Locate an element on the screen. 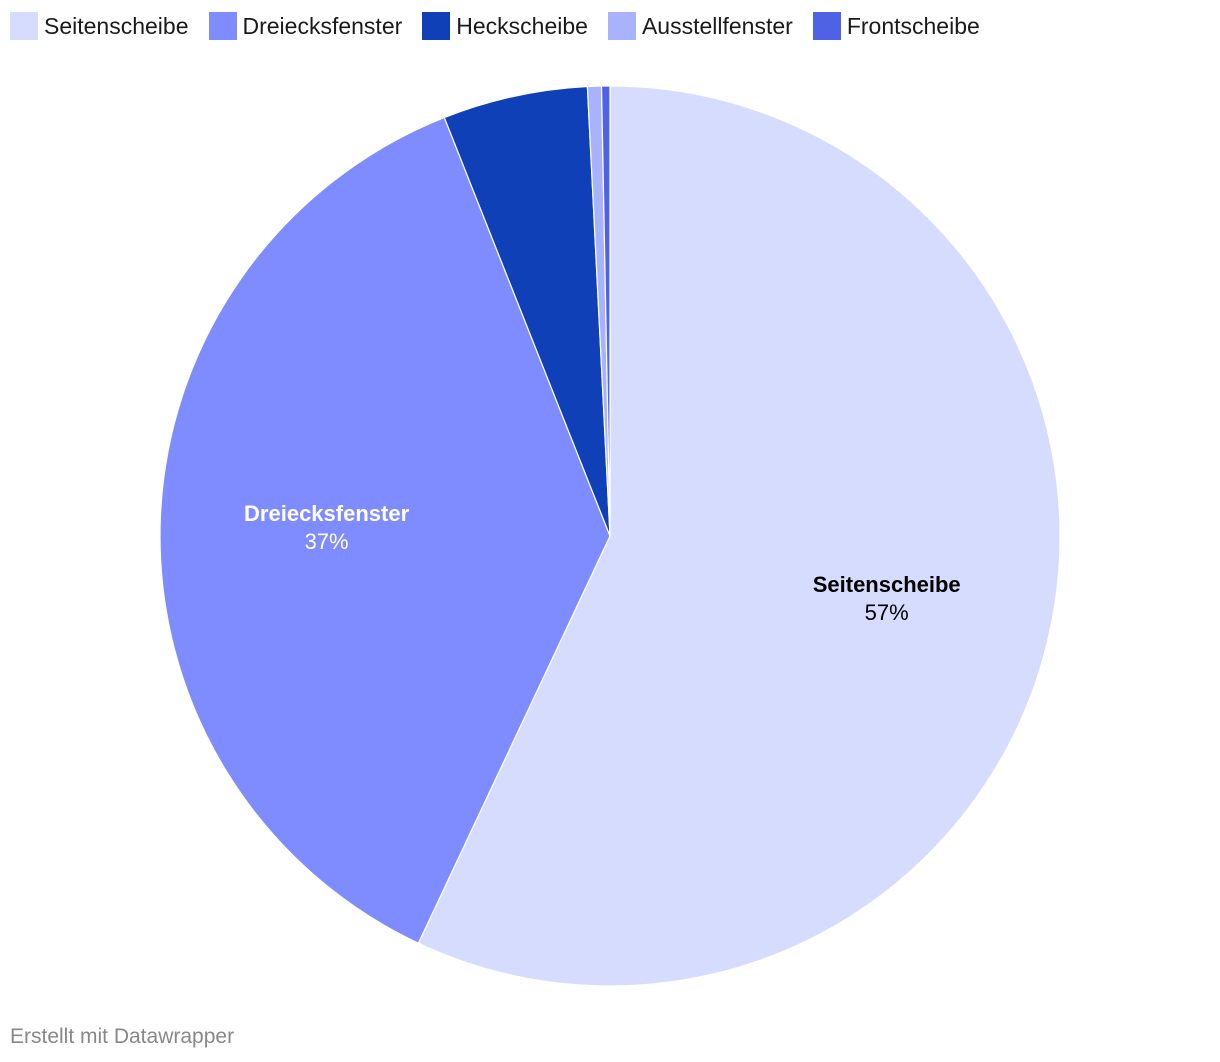 The height and width of the screenshot is (1062, 1220). legend-label: Heckscheibe is located at coordinates (522, 26).